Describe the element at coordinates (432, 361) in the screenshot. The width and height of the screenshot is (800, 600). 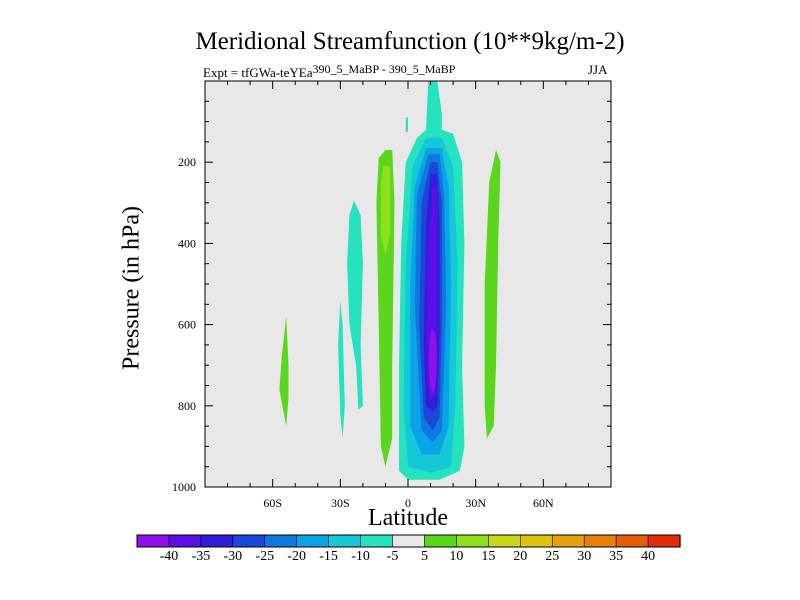
I see `contour-level-minus40` at that location.